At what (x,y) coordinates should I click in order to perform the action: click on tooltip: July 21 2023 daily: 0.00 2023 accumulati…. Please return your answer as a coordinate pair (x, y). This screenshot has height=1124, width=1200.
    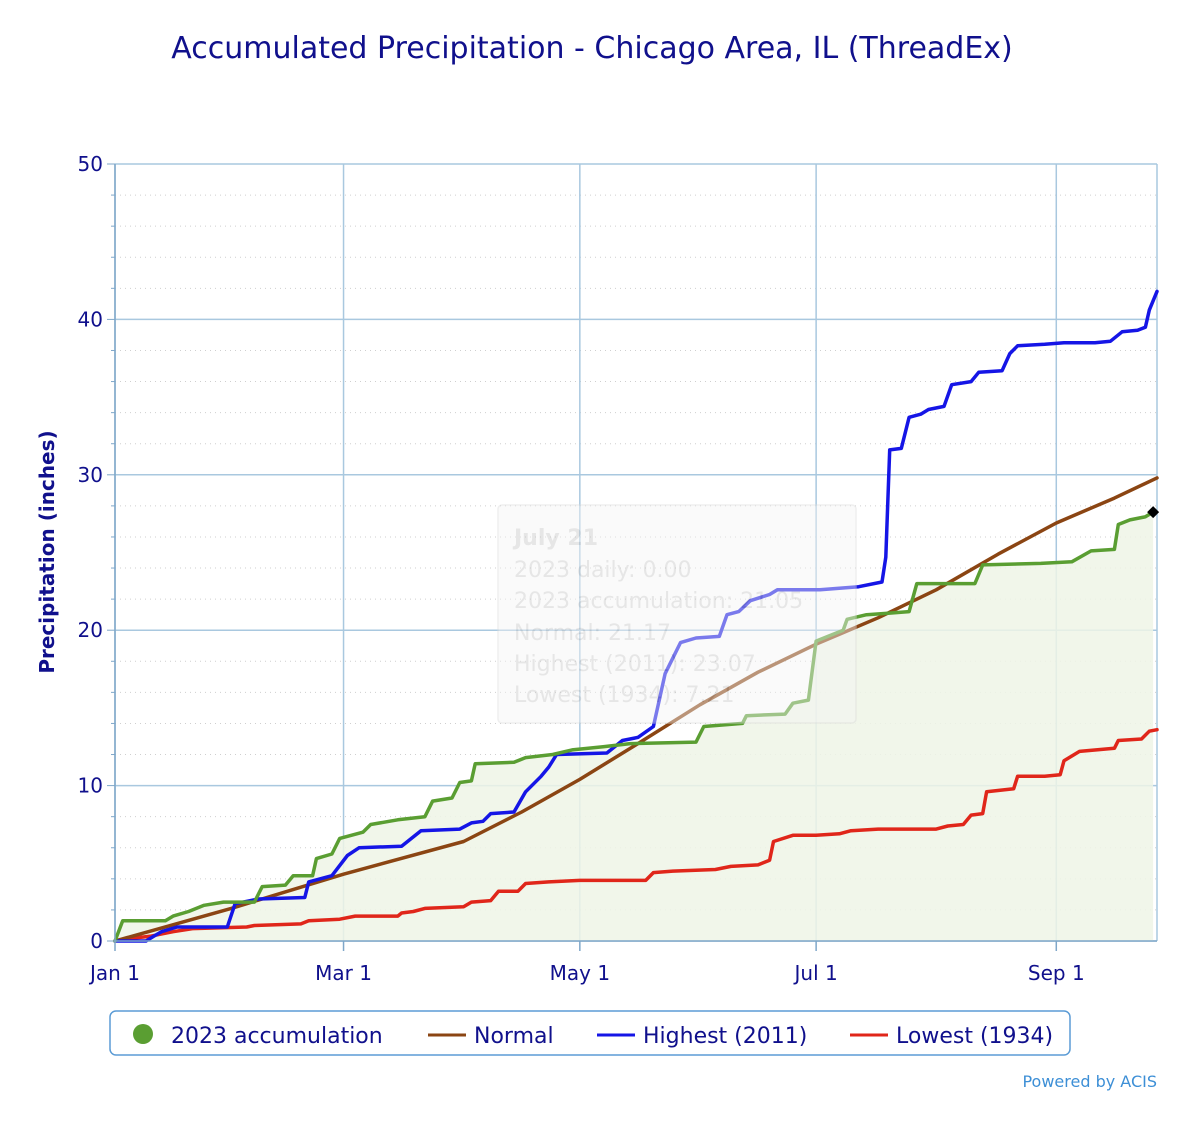
    Looking at the image, I should click on (677, 614).